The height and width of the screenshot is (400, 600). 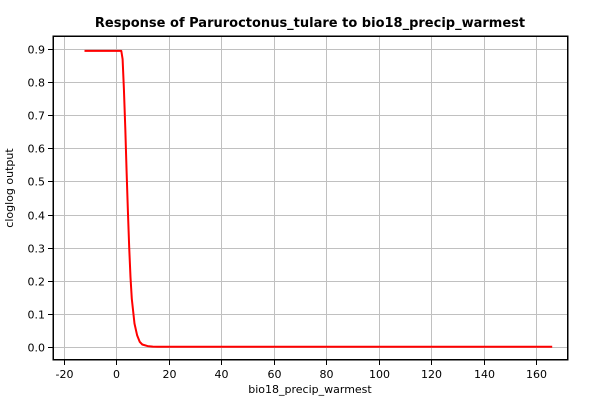 What do you see at coordinates (301, 370) in the screenshot?
I see `x-axis-ticks: -20 0 20 40 60 80 100 120 140 160` at bounding box center [301, 370].